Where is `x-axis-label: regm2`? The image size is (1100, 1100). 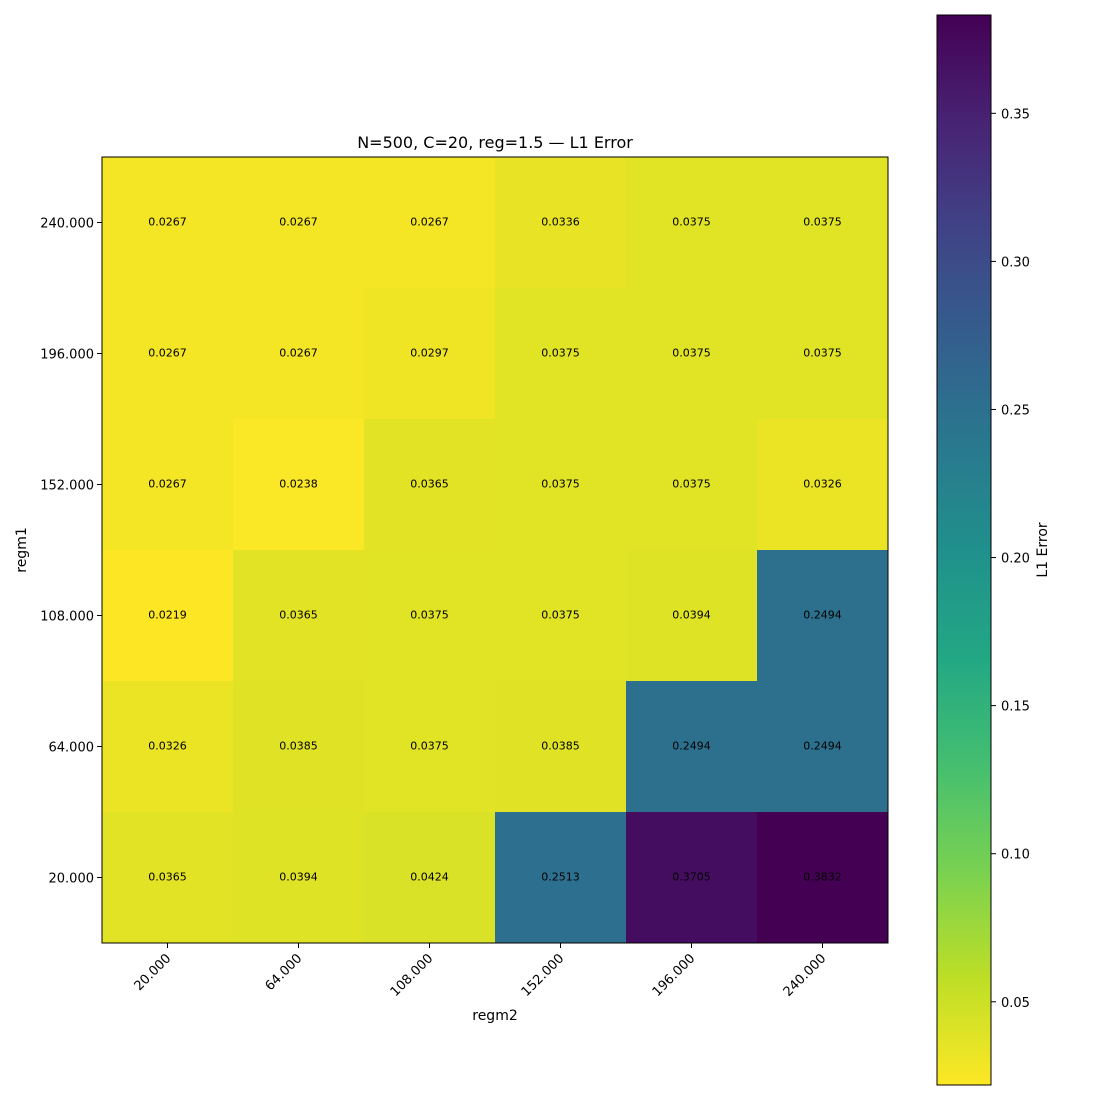 x-axis-label: regm2 is located at coordinates (495, 1016).